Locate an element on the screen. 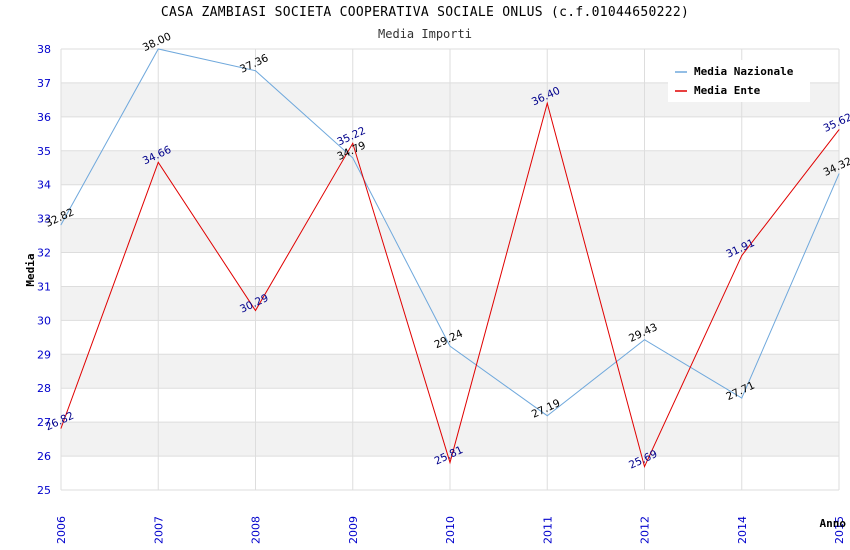 Image resolution: width=850 pixels, height=550 pixels. y-tick-label: 26 is located at coordinates (44, 456).